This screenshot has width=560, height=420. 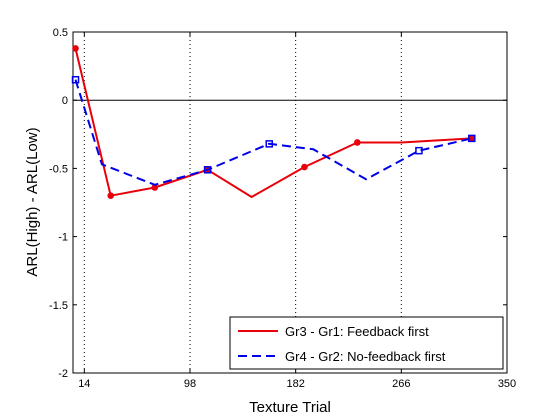 What do you see at coordinates (63, 374) in the screenshot?
I see `y-tick-label: -2` at bounding box center [63, 374].